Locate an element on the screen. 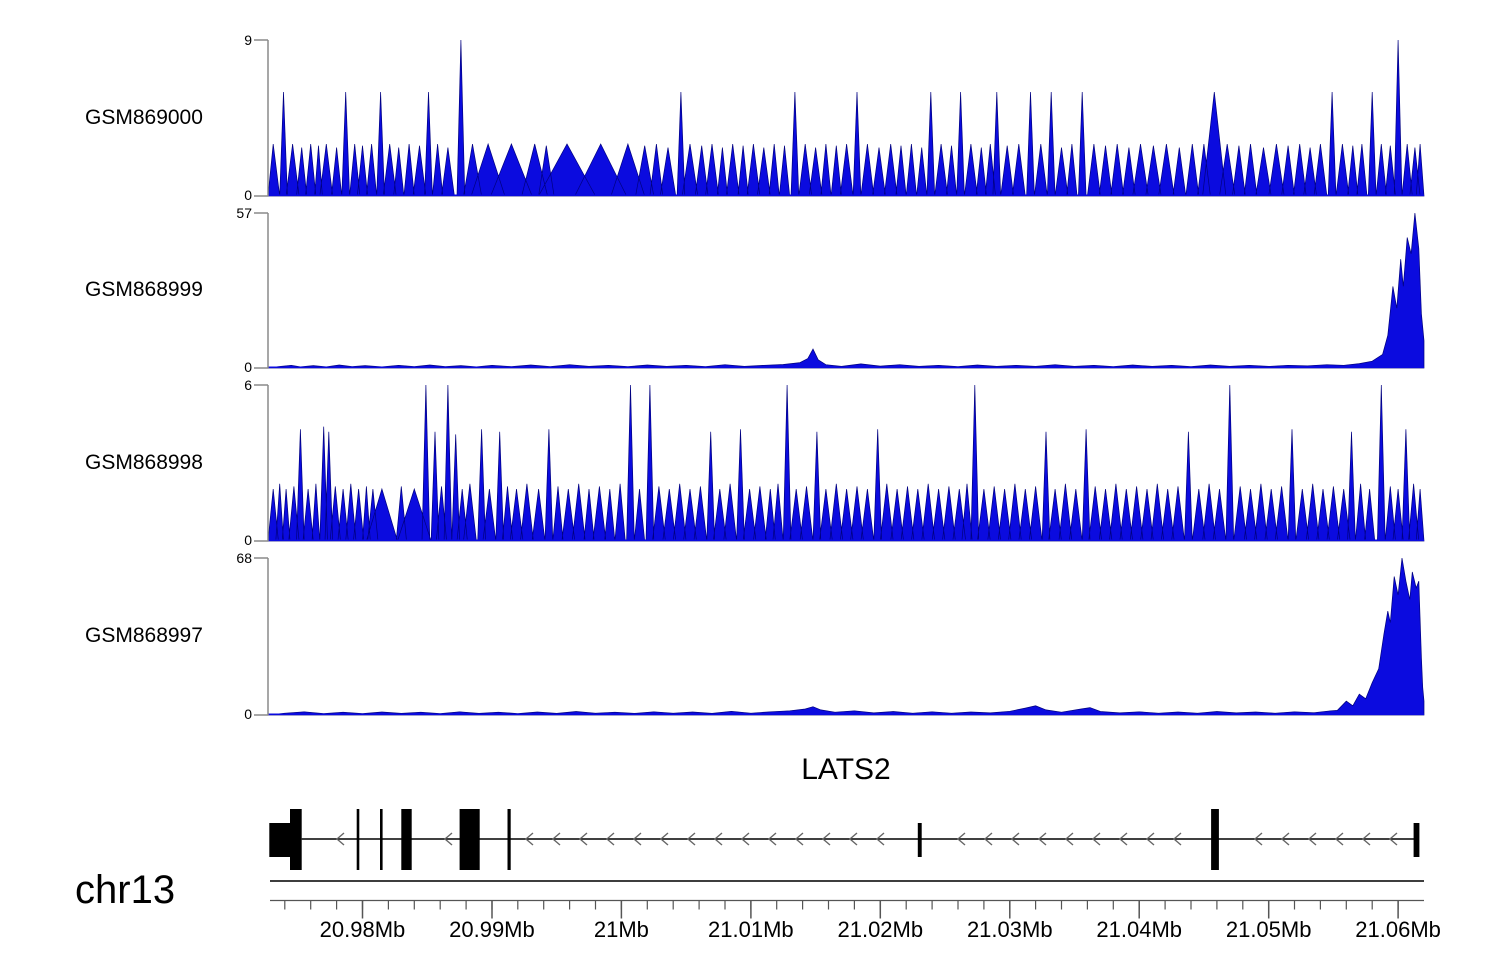 Image resolution: width=1500 pixels, height=980 pixels. ymax-label-track2: 57 is located at coordinates (244, 213).